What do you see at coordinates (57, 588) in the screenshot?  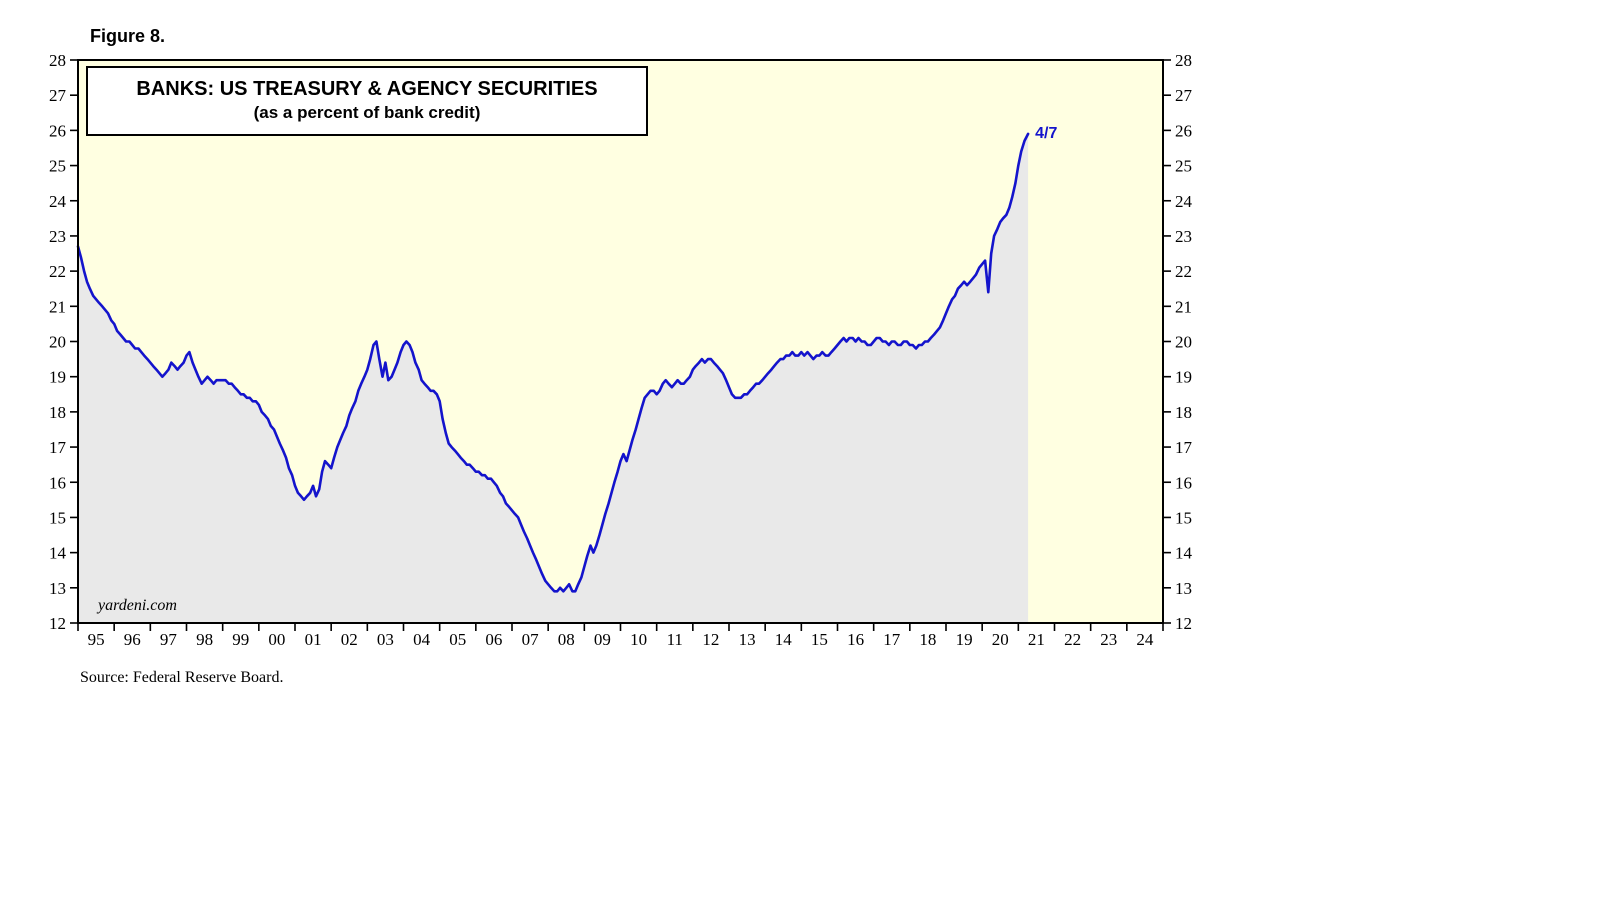 I see `y-axis-label-left: 13` at bounding box center [57, 588].